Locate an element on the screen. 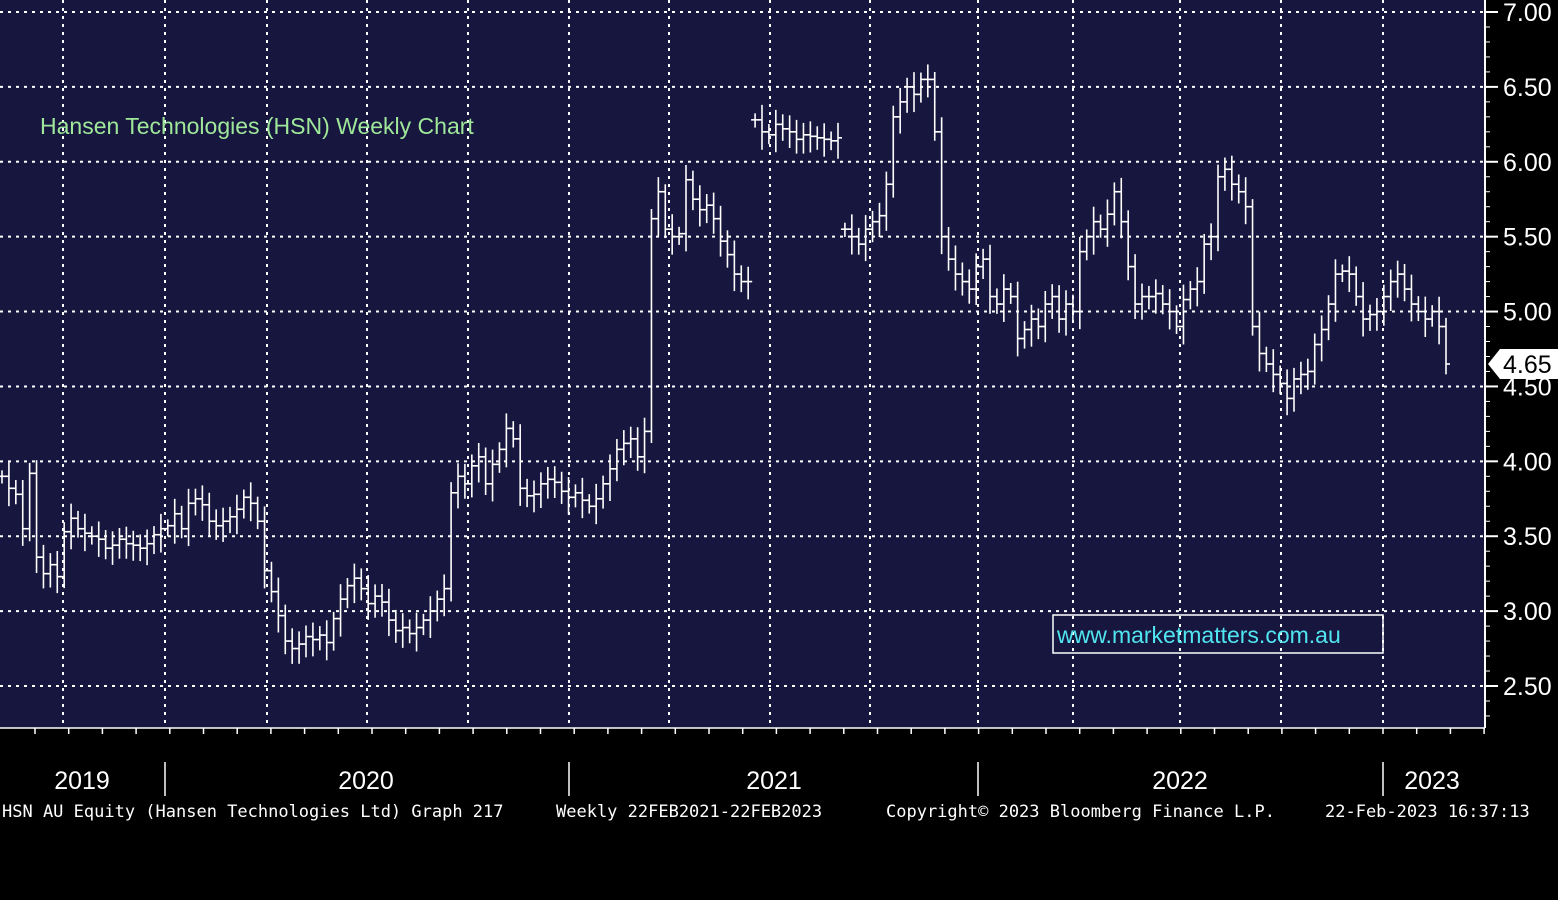  x-axis: 2019 2020 2021 2022 2023 is located at coordinates (742, 761).